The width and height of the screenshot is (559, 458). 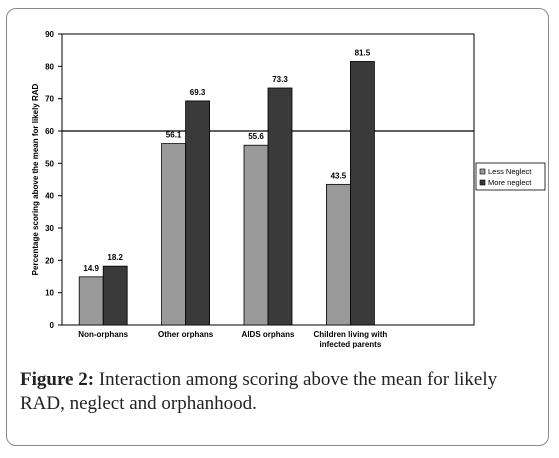 I want to click on y-axis-ticks: 0 10 20 30 40 50 60 70 80 90, so click(x=53, y=180).